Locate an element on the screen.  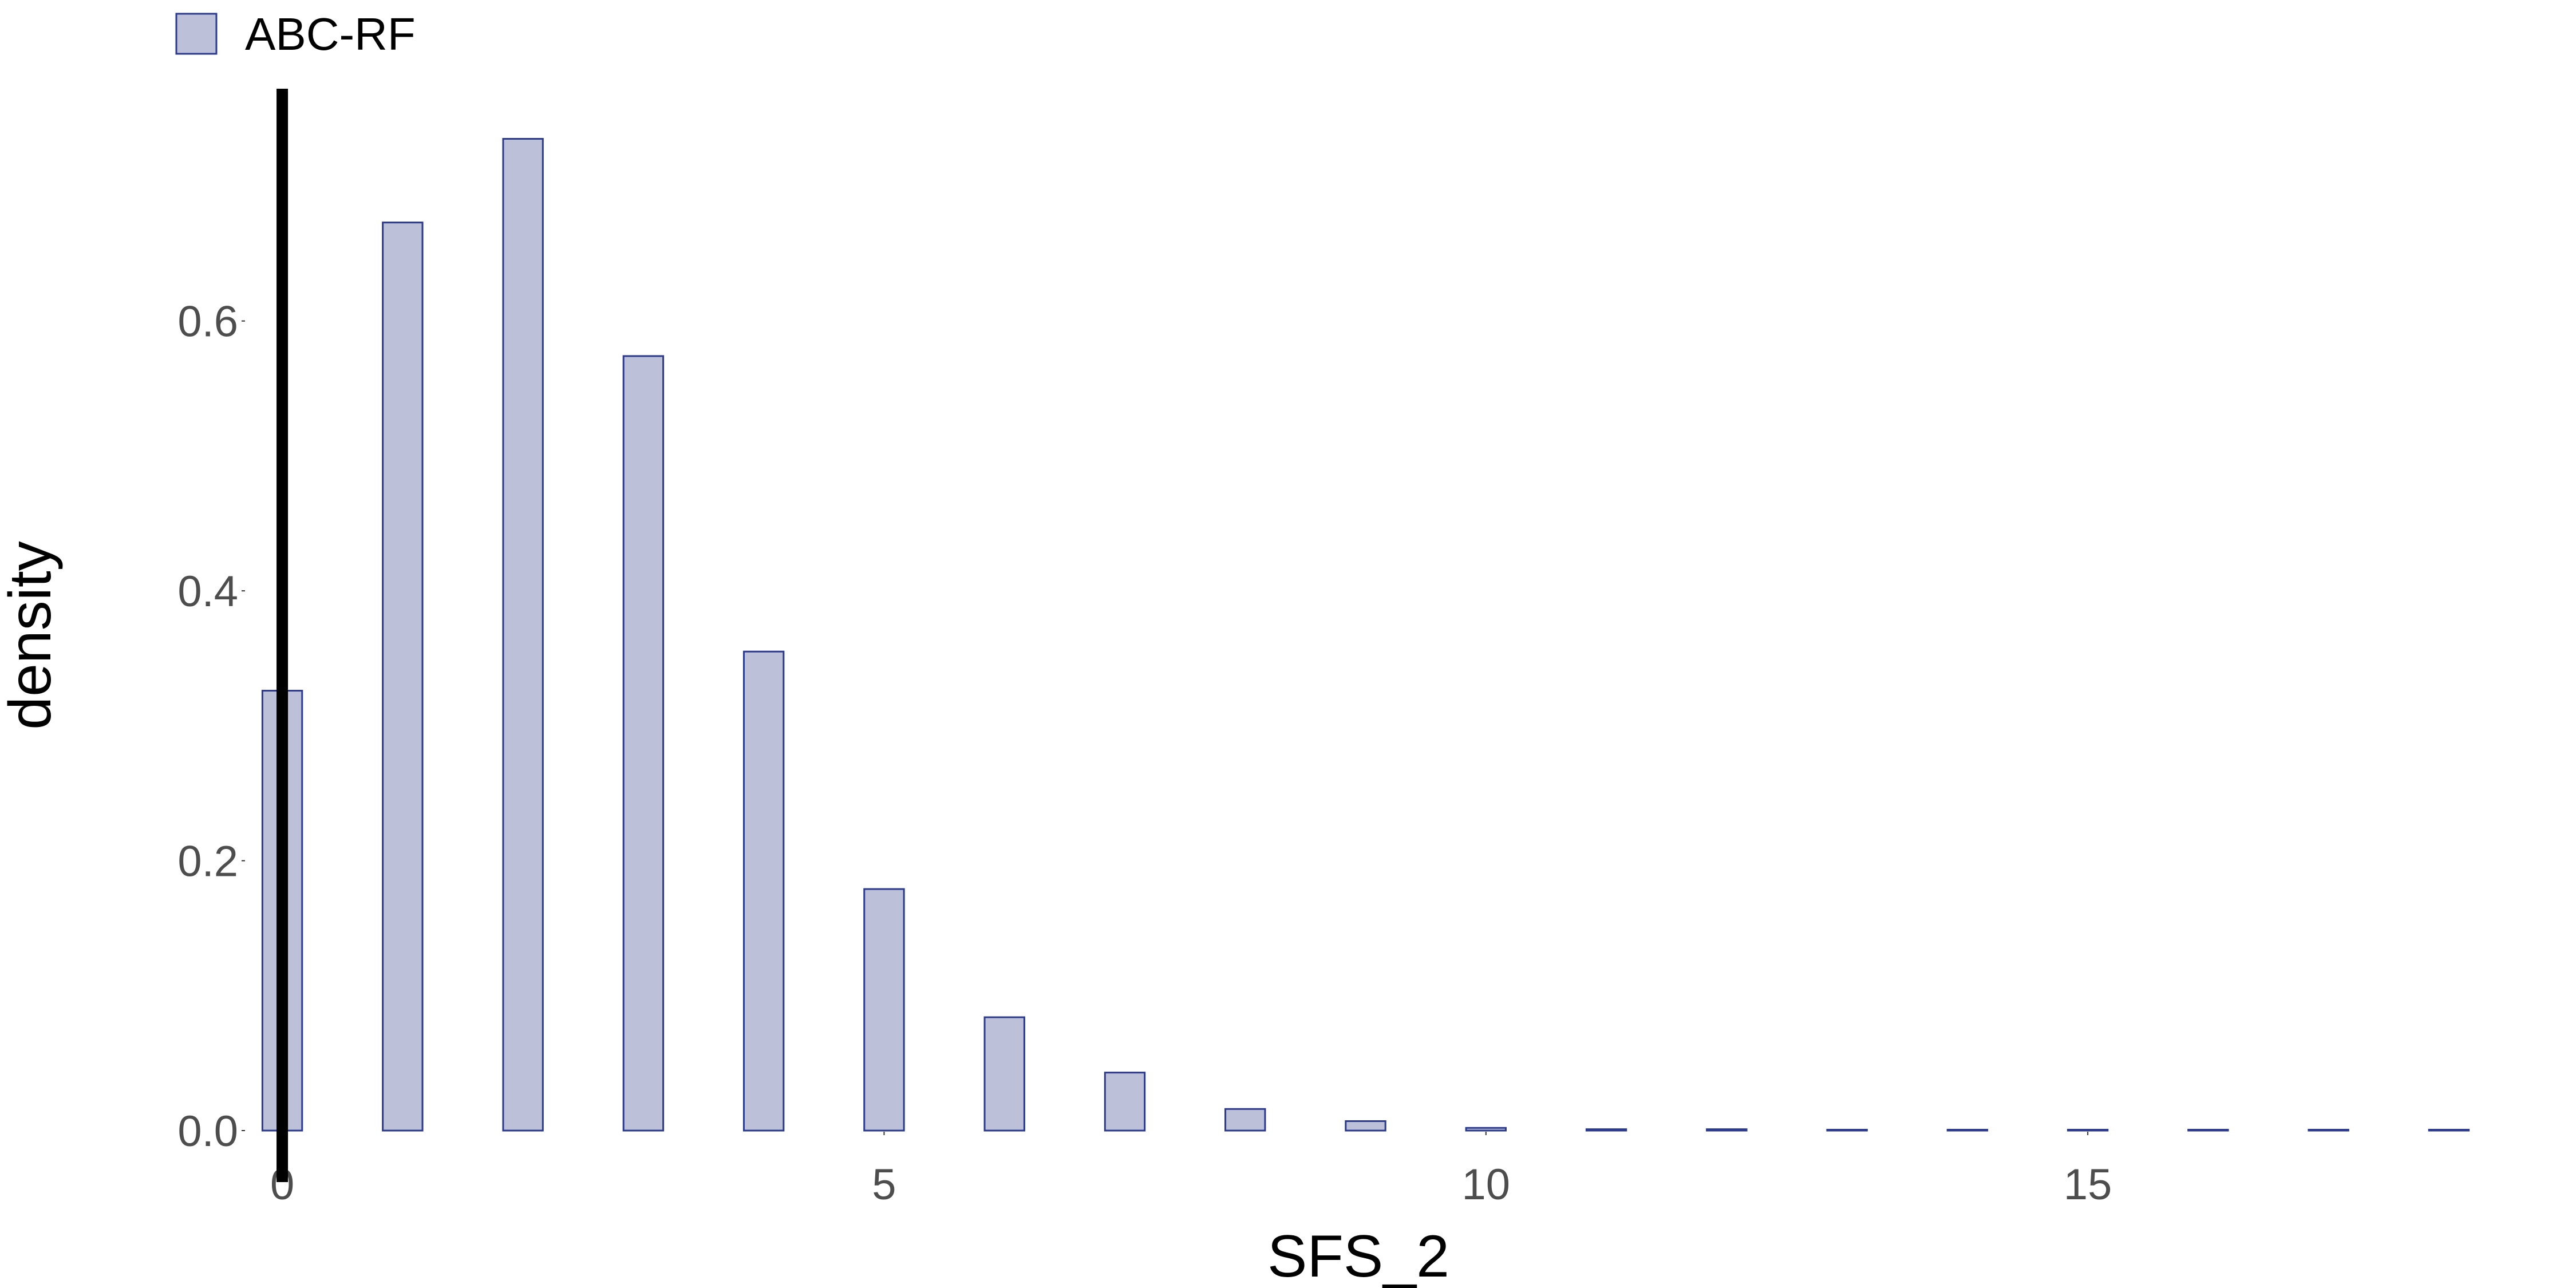
x-axis-ticks: 0 5 10 15 is located at coordinates (1191, 1170).